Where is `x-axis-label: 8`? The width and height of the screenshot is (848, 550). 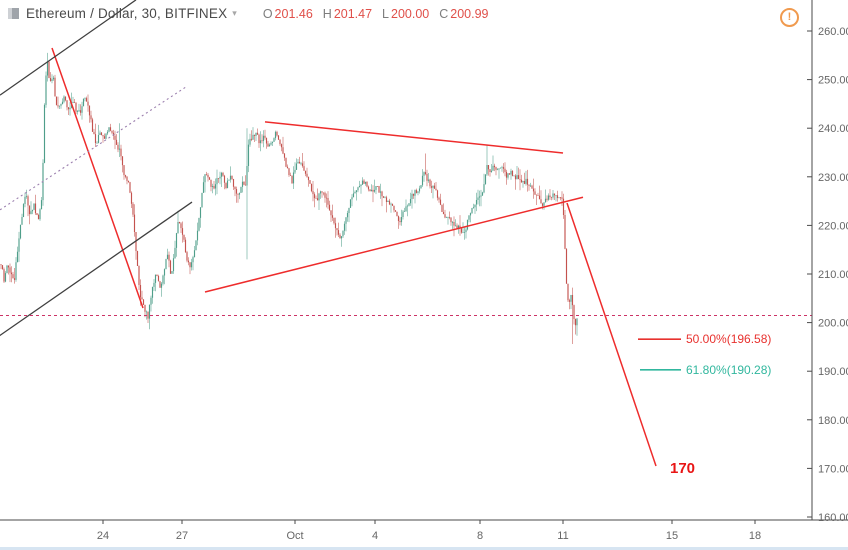 x-axis-label: 8 is located at coordinates (480, 536).